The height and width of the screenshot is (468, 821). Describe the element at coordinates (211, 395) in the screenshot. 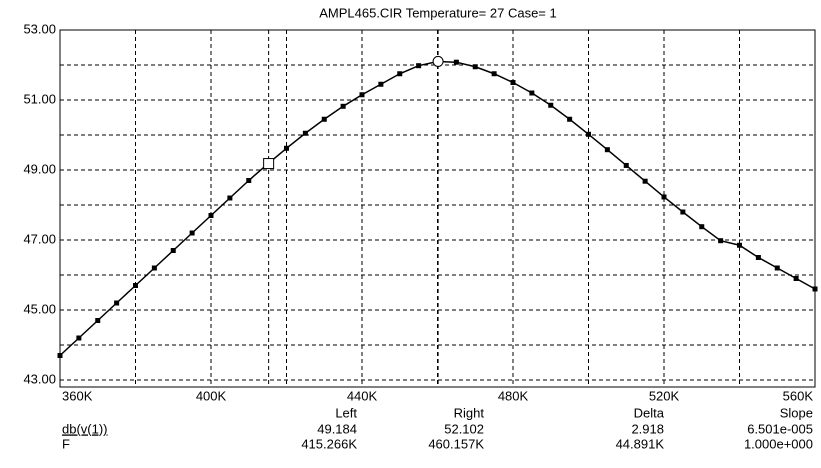

I see `x-tick-label: 400K` at that location.